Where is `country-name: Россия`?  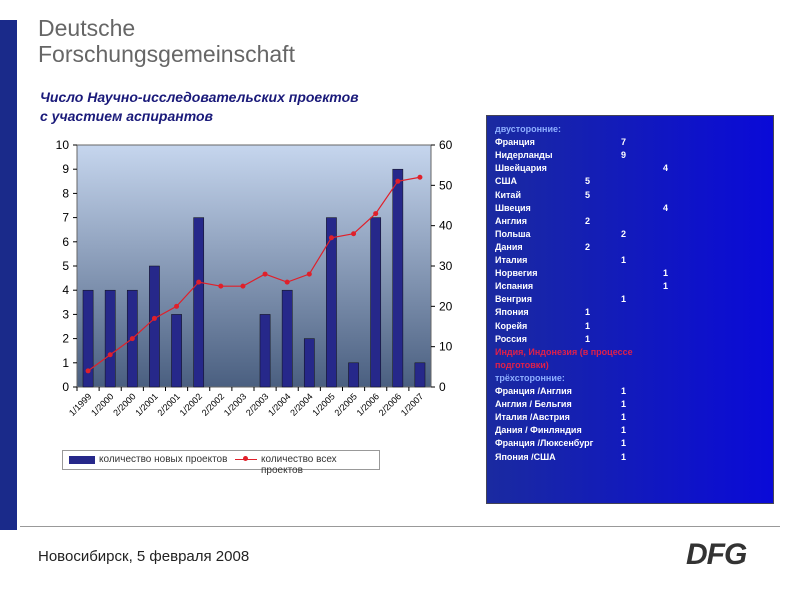
country-name: Россия is located at coordinates (511, 338).